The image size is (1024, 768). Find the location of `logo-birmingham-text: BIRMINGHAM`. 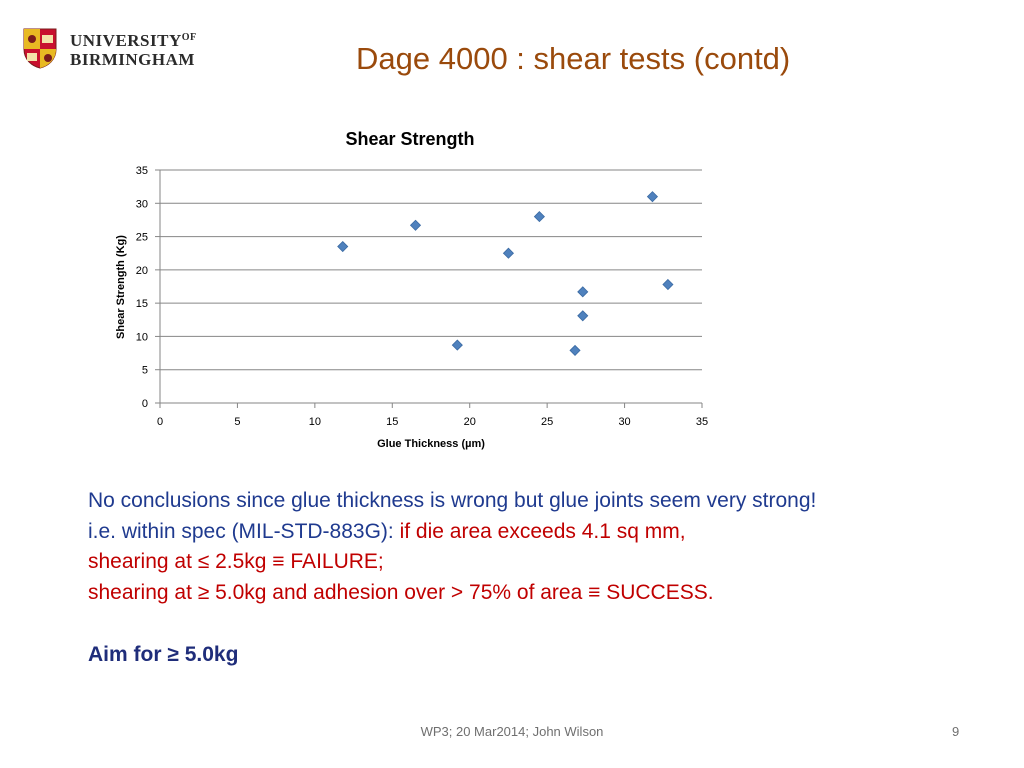

logo-birmingham-text: BIRMINGHAM is located at coordinates (132, 59).